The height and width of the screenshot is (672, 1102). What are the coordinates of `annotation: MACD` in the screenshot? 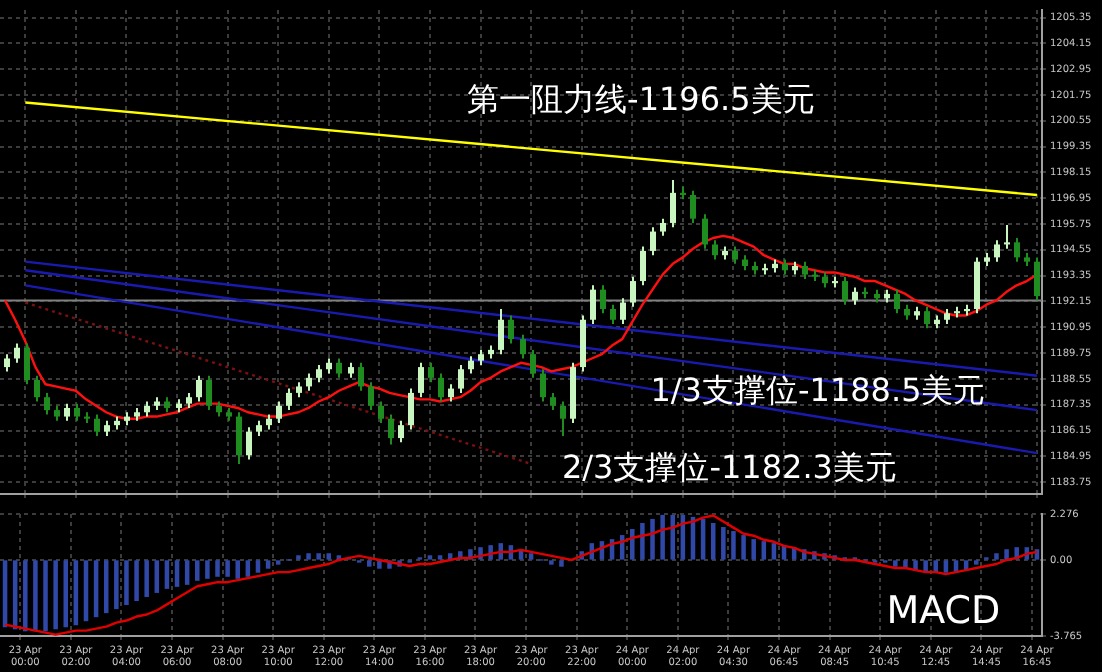 It's located at (943, 611).